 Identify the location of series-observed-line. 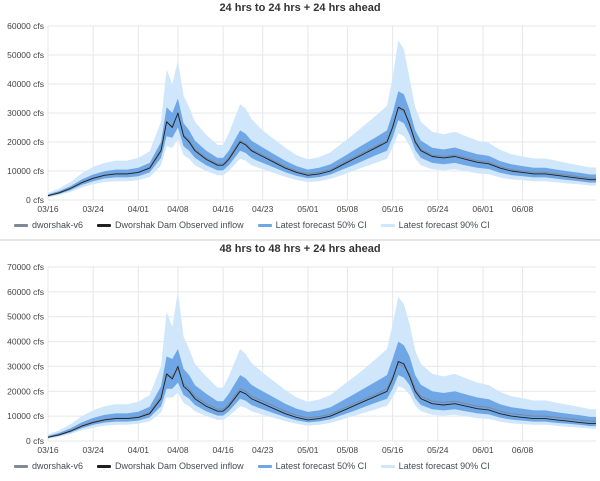
(321, 399).